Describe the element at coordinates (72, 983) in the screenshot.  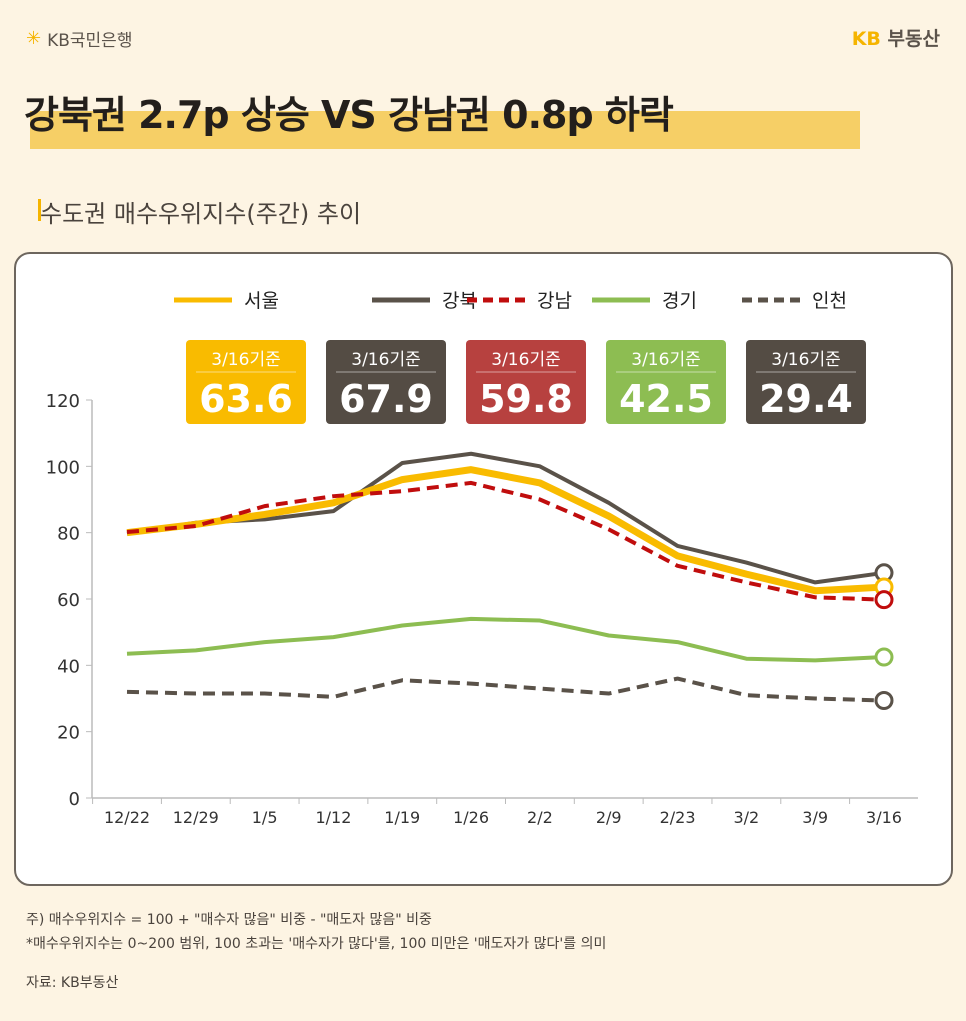
I see `source: 자료: KB부동산` at that location.